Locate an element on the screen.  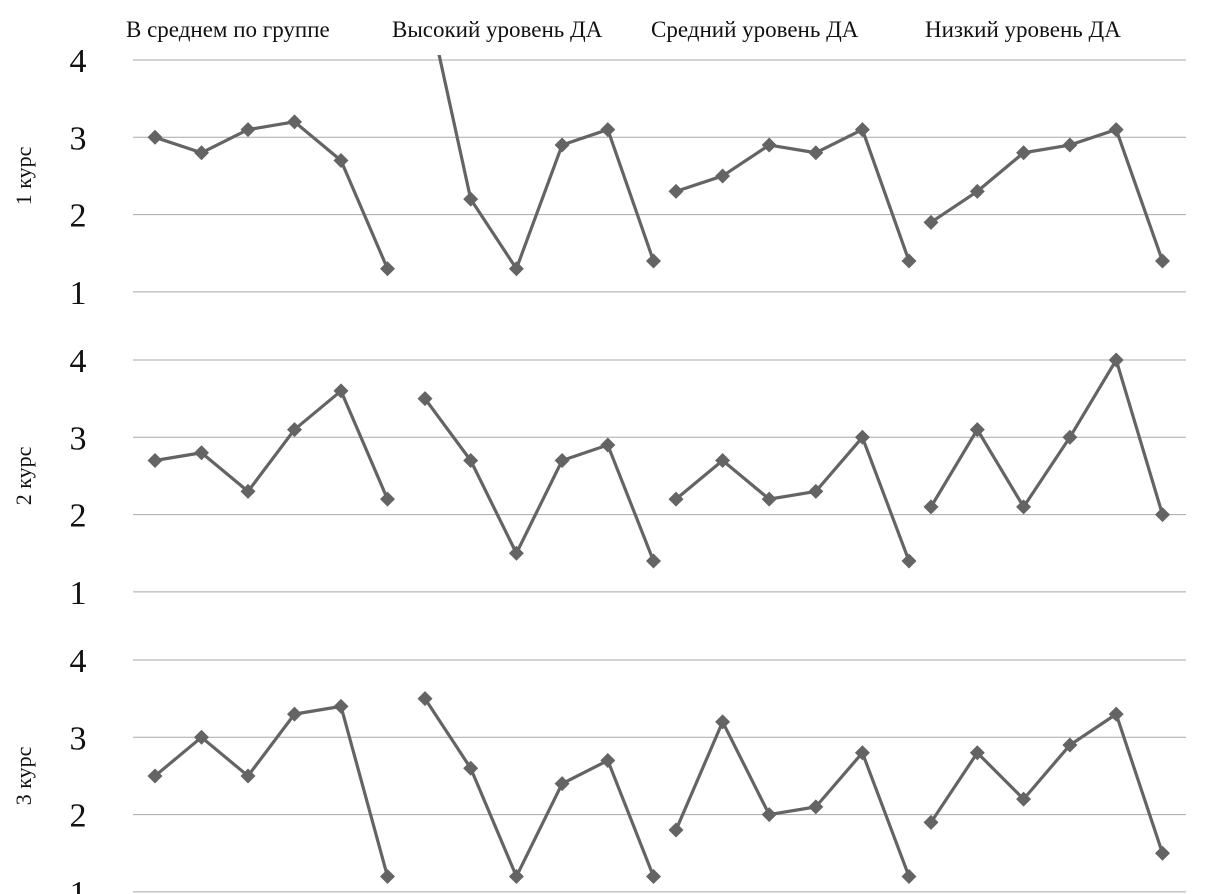
column-title-4: Низкий уровень ДА is located at coordinates (1023, 29).